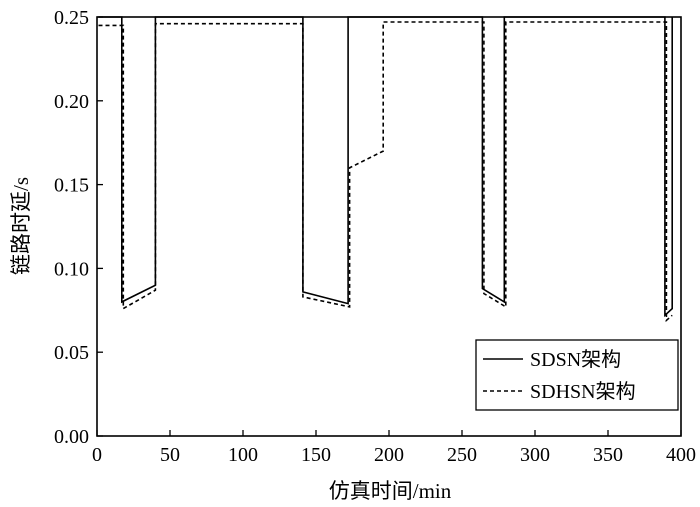 Image resolution: width=700 pixels, height=507 pixels. I want to click on legend-label-sdhsn: SDHSN架构, so click(583, 391).